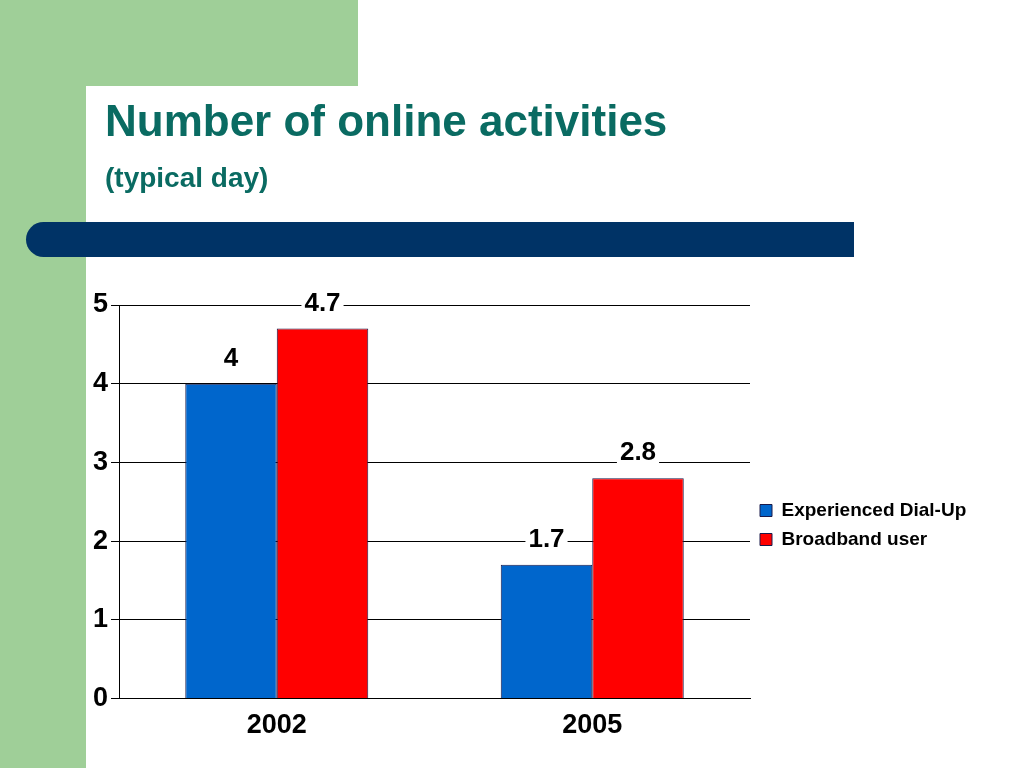 The width and height of the screenshot is (1024, 768). What do you see at coordinates (322, 301) in the screenshot?
I see `data-label: 4.7` at bounding box center [322, 301].